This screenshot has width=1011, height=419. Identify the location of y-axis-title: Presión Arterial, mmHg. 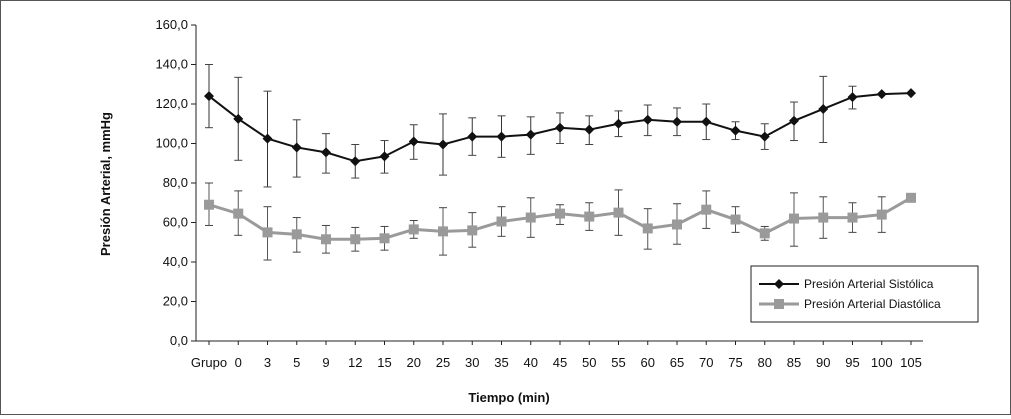
(105, 184).